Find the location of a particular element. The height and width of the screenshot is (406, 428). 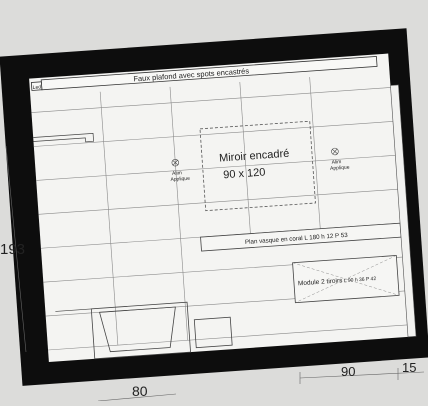

led-label: Led is located at coordinates (37, 87).